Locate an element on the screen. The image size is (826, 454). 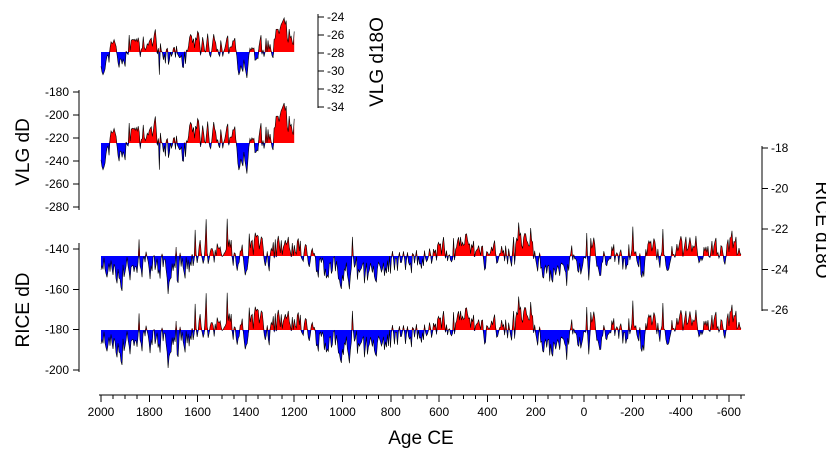
x-tick-label: 0 is located at coordinates (584, 412).